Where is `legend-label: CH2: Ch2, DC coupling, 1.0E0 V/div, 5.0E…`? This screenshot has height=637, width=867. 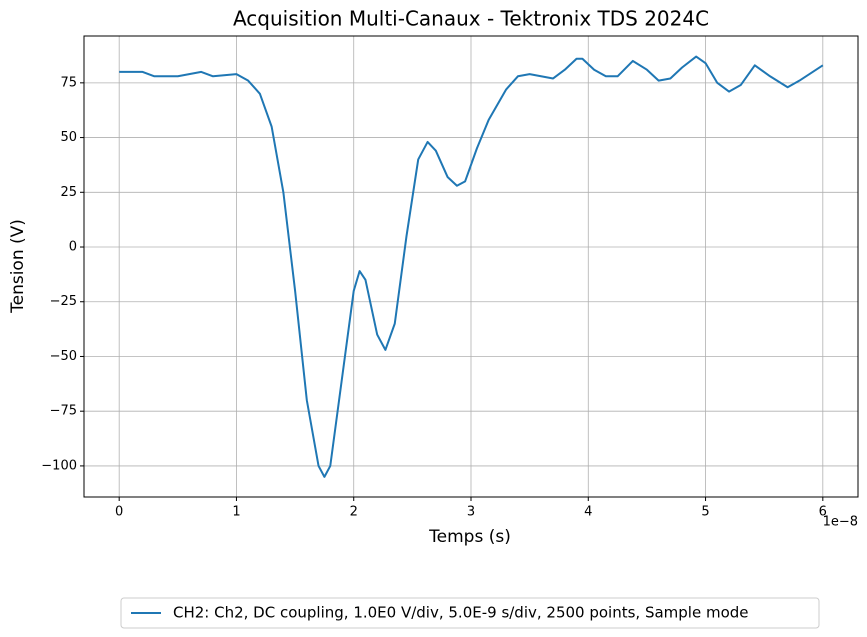
legend-label: CH2: Ch2, DC coupling, 1.0E0 V/div, 5.0E… is located at coordinates (461, 613).